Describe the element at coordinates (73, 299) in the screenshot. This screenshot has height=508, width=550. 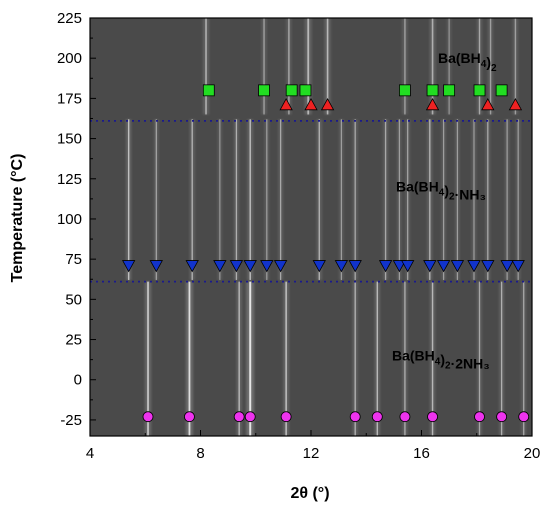
I see `y-tick-label: 50` at that location.